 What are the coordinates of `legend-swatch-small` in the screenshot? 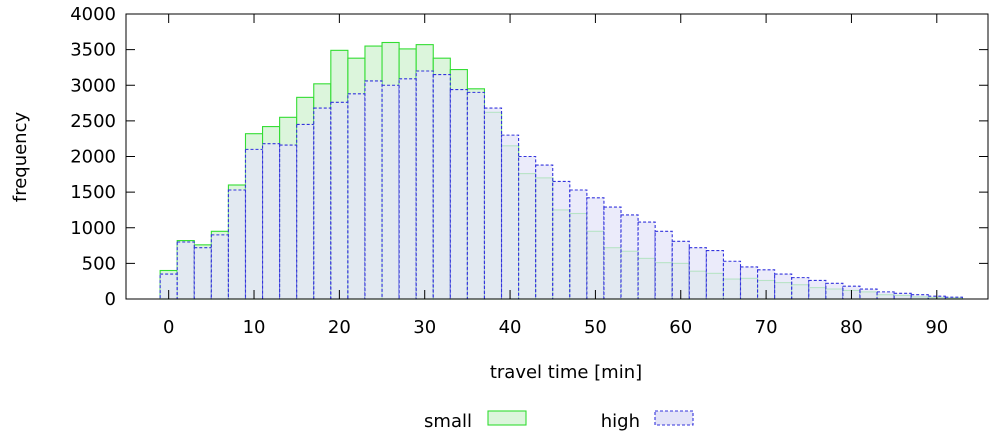 It's located at (507, 418).